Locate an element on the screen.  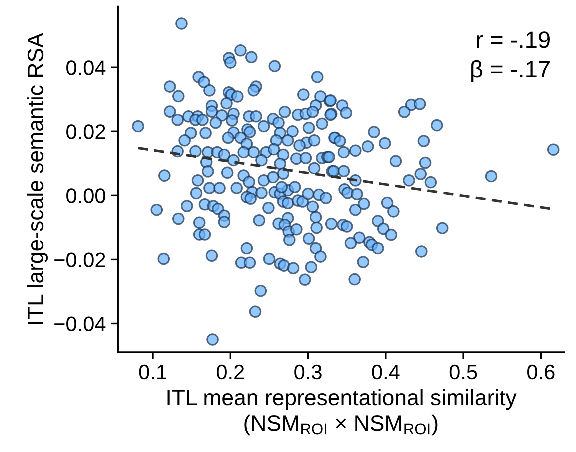
annotation: β = -.17 is located at coordinates (511, 71).